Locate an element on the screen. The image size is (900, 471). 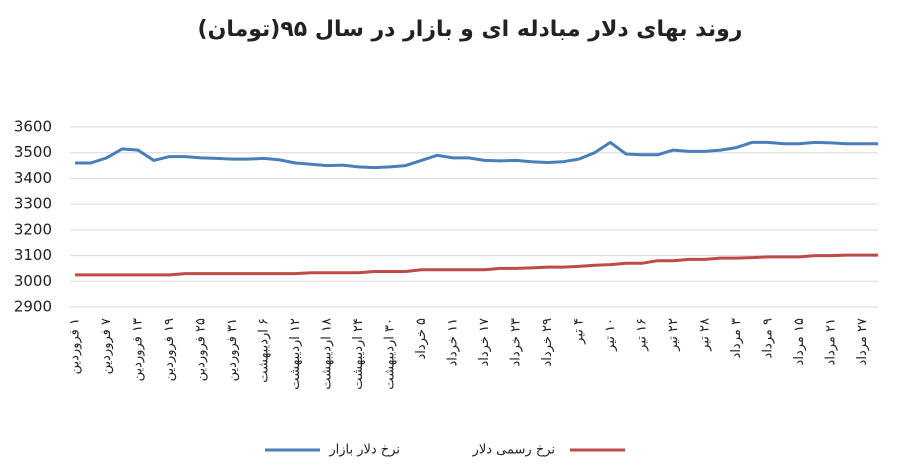
x-tick-label: ۵ خرداد is located at coordinates (421, 339).